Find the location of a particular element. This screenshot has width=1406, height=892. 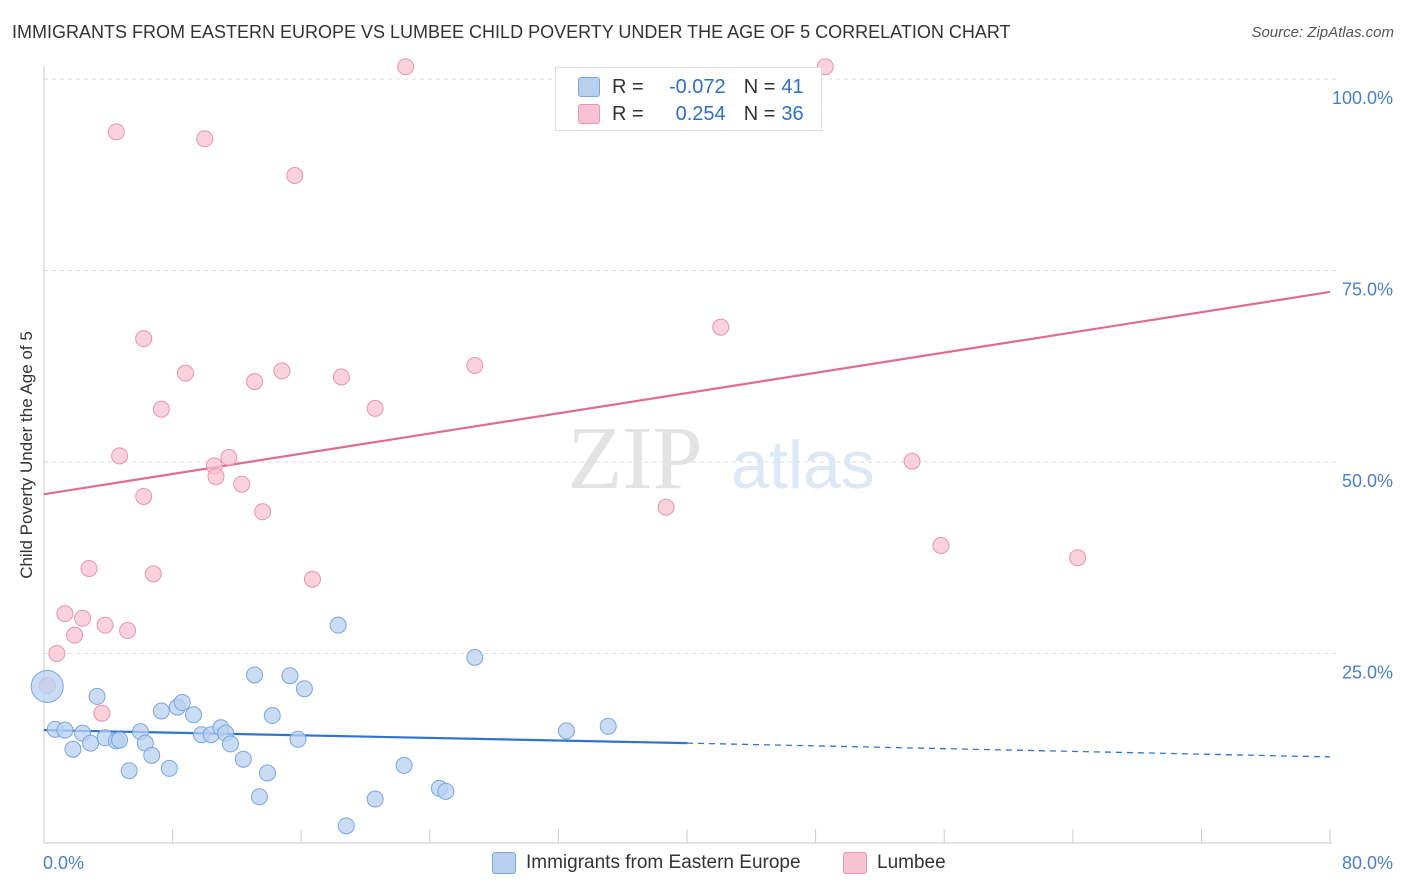

legend-label-lumbee: Lumbee is located at coordinates (911, 862).